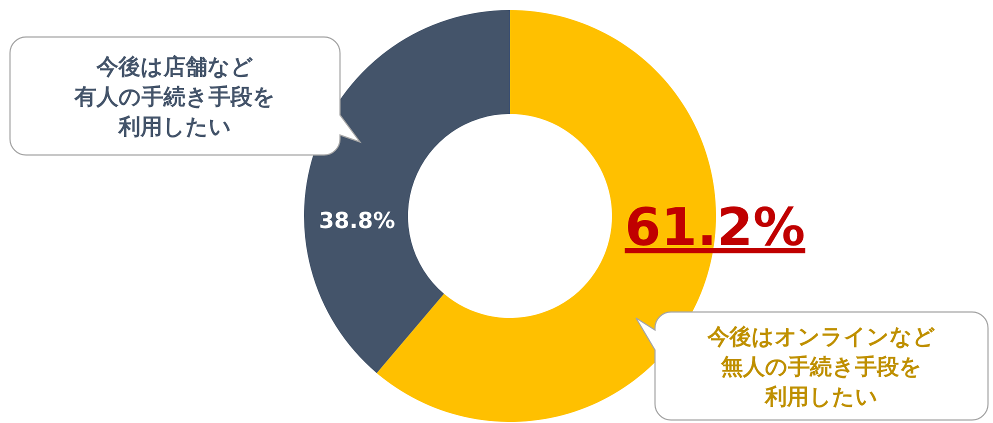 Image resolution: width=993 pixels, height=423 pixels. Describe the element at coordinates (821, 367) in the screenshot. I see `slice-label: 今後はオンラインなど無人の手続き手段を利用したい` at that location.